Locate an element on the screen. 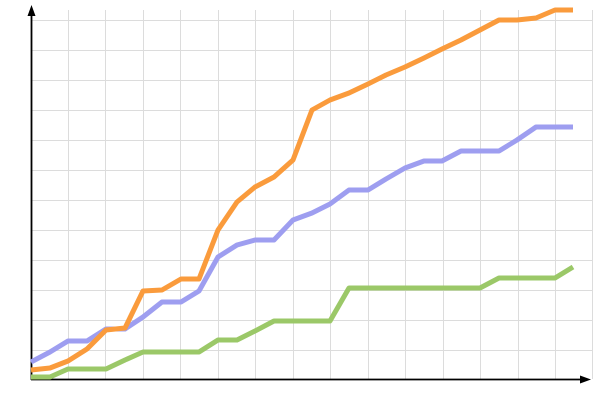  x-axis-arrowhead is located at coordinates (585, 379).